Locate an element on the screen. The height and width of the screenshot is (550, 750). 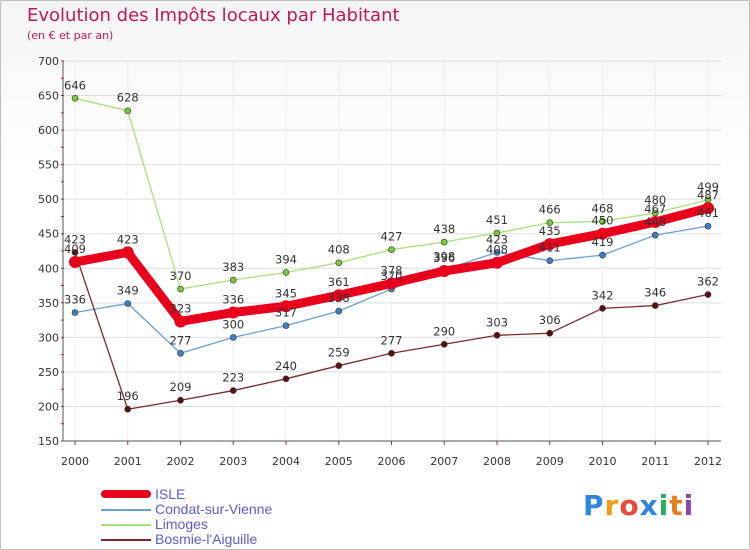
legend-swatch-isle is located at coordinates (126, 494).